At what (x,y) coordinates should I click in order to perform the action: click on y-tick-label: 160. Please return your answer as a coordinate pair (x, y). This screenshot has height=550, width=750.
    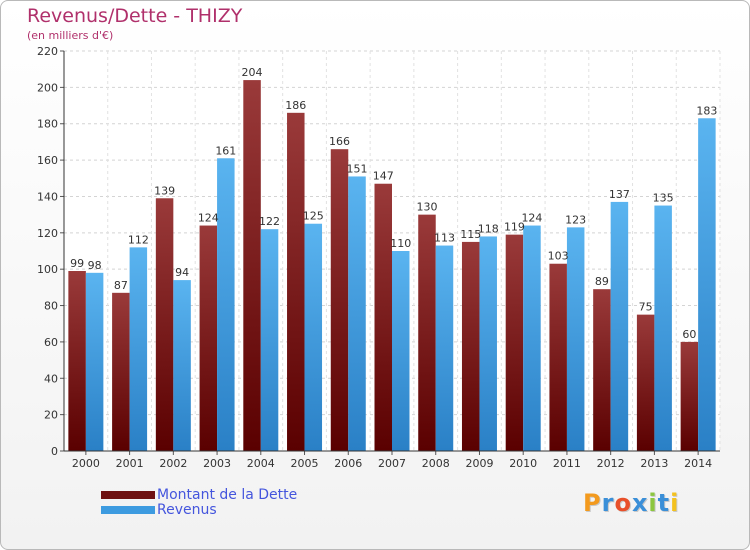
    Looking at the image, I should click on (47, 160).